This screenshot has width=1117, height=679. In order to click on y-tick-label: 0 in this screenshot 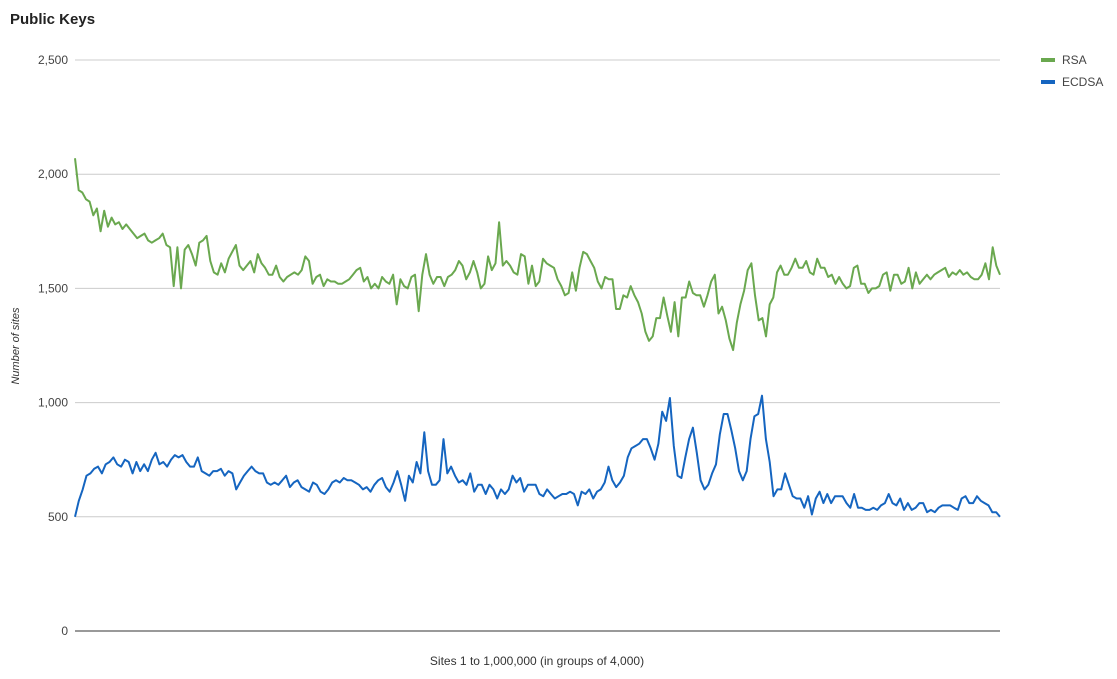, I will do `click(64, 631)`.